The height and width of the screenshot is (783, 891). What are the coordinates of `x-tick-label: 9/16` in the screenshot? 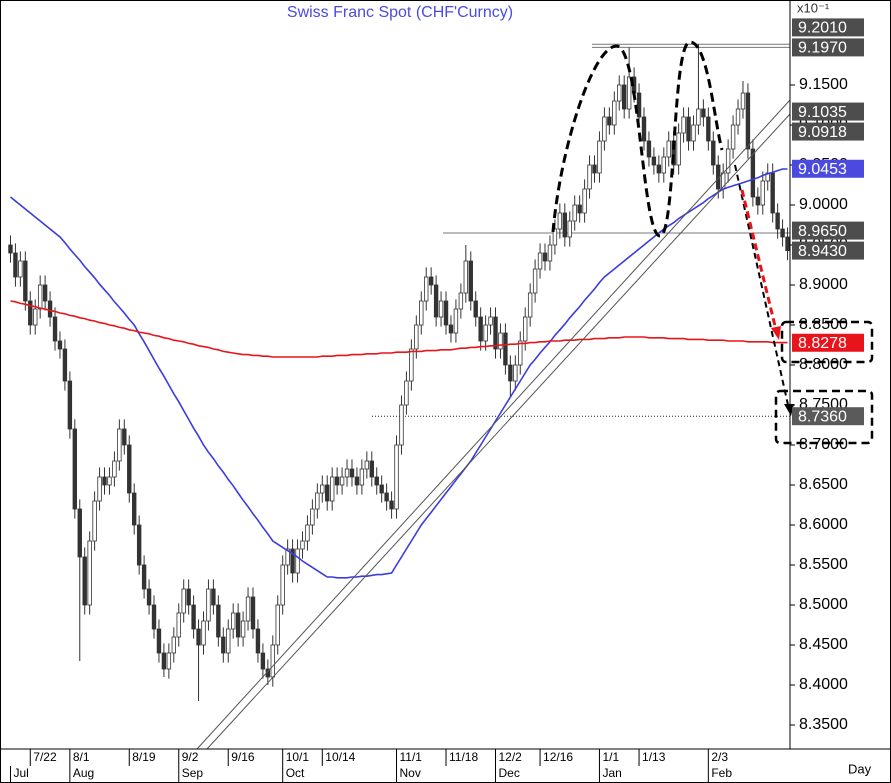 It's located at (243, 757).